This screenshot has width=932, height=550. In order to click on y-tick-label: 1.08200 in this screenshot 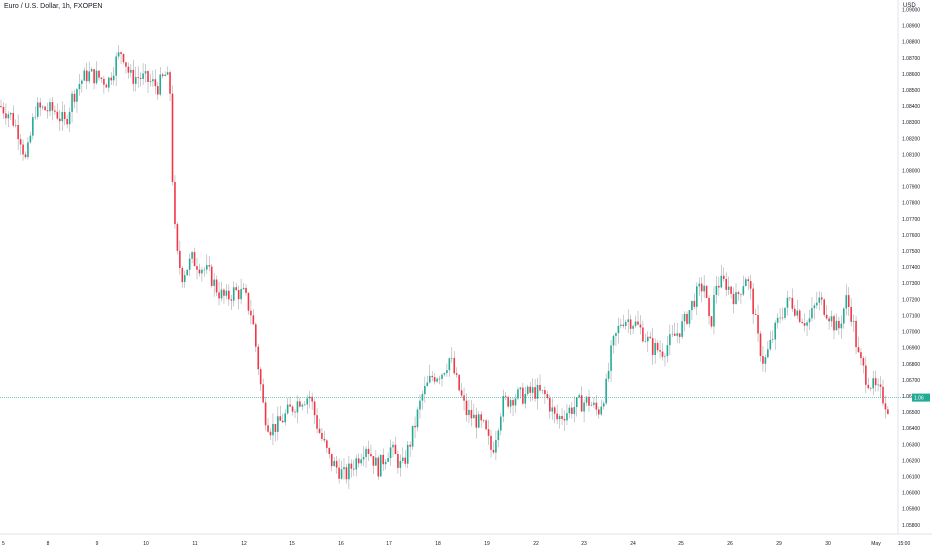, I will do `click(911, 139)`.